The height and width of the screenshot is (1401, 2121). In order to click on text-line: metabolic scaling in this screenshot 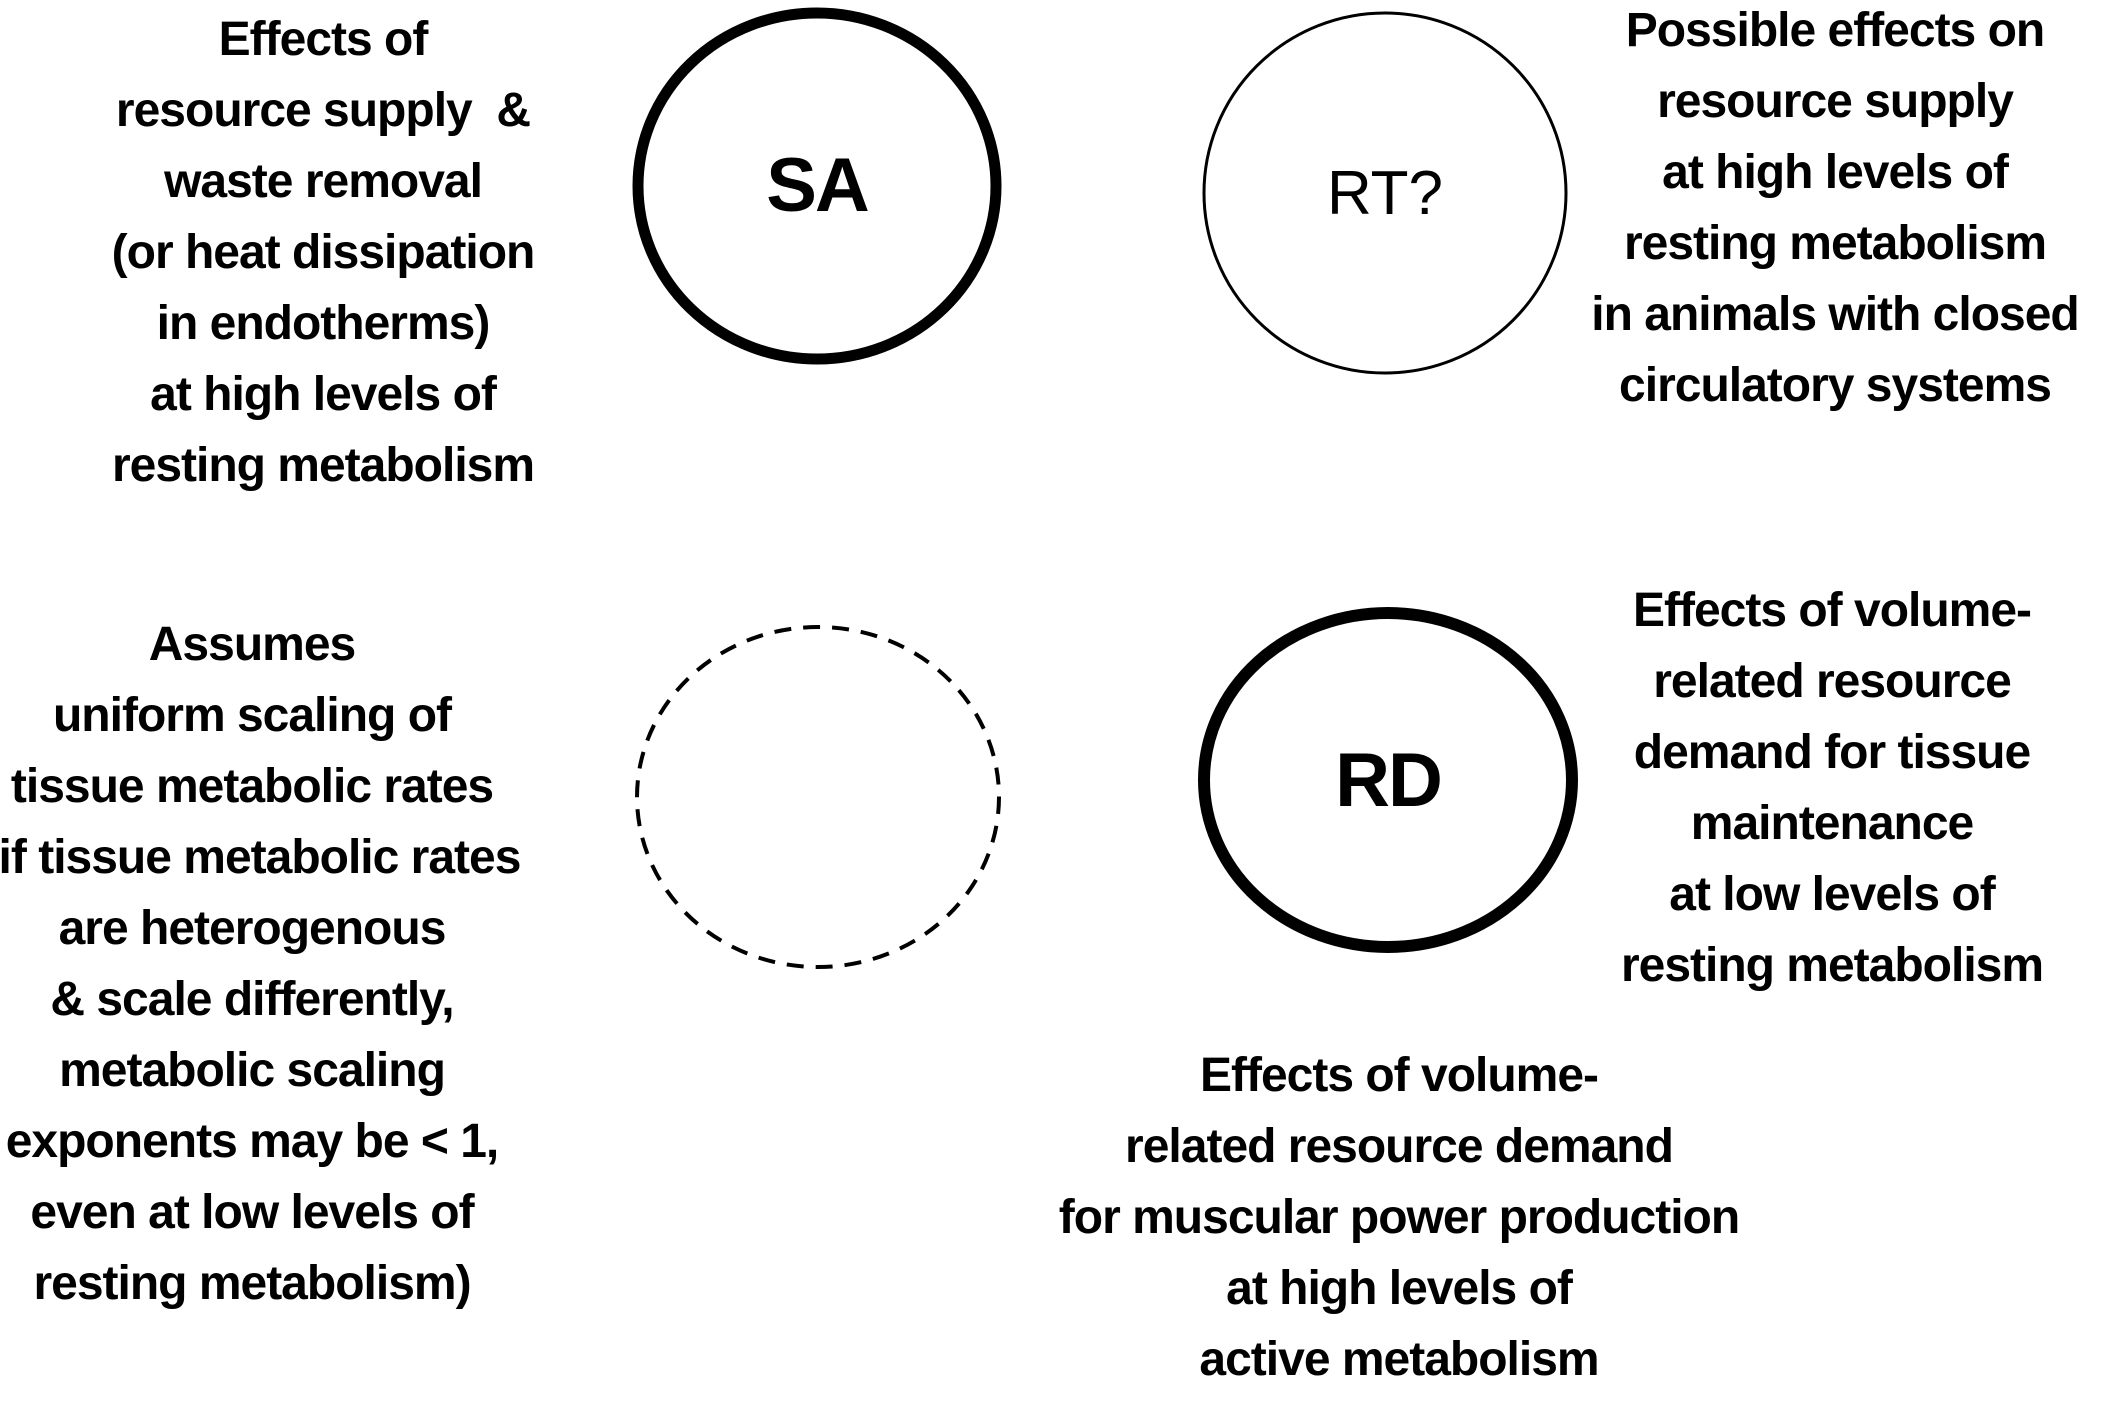, I will do `click(252, 1070)`.